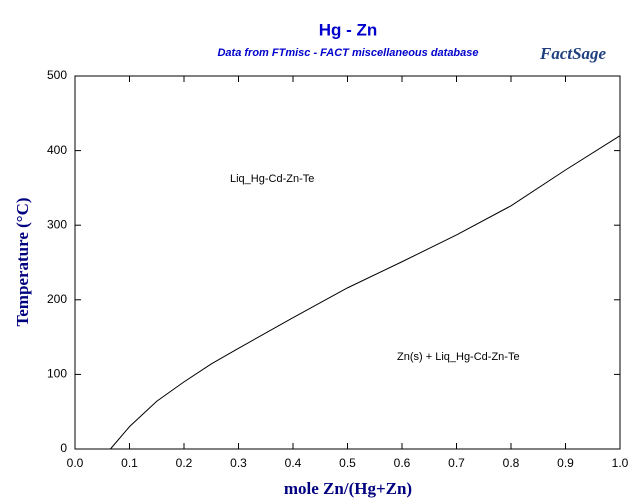 Image resolution: width=640 pixels, height=504 pixels. I want to click on y-tick-label: 100, so click(57, 374).